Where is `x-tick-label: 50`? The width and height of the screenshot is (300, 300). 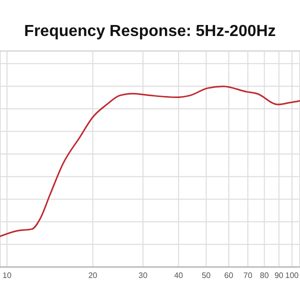
x-tick-label: 50 is located at coordinates (207, 275).